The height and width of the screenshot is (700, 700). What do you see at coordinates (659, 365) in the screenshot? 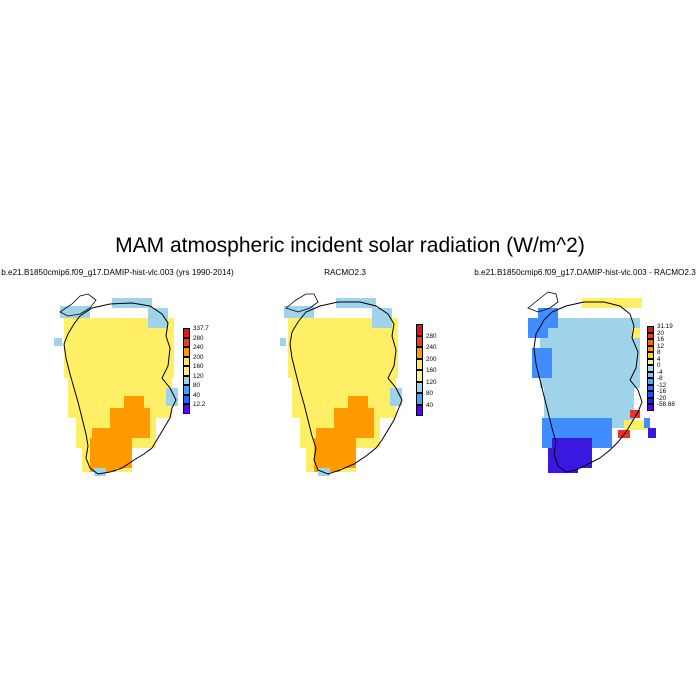
I see `colorbar-label: 0` at bounding box center [659, 365].